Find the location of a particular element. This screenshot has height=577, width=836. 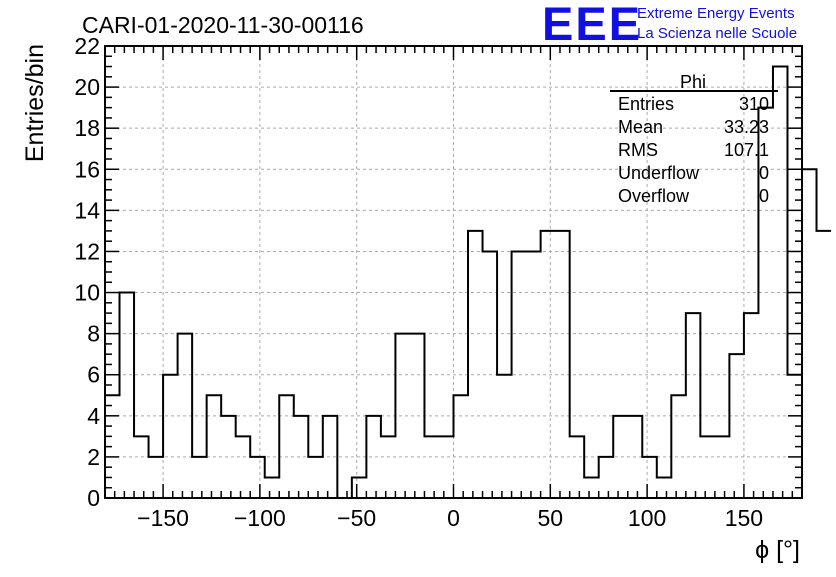

x-tick-labels: −150 −100 −50 0 50 100 150 is located at coordinates (450, 518).